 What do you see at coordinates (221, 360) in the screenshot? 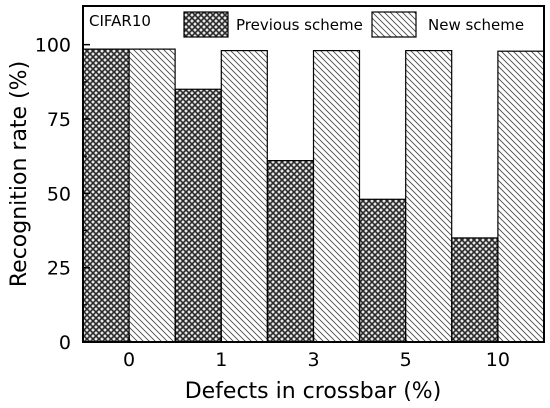
I see `x-tick-label-1: 1` at bounding box center [221, 360].